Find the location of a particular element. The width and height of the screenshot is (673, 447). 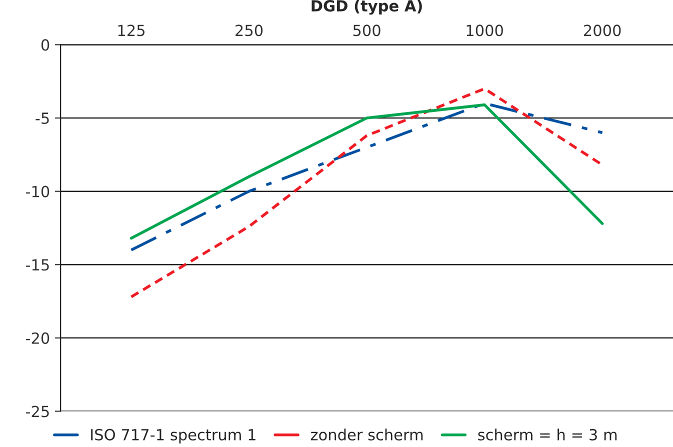

y-tick-label: -10 is located at coordinates (38, 192).